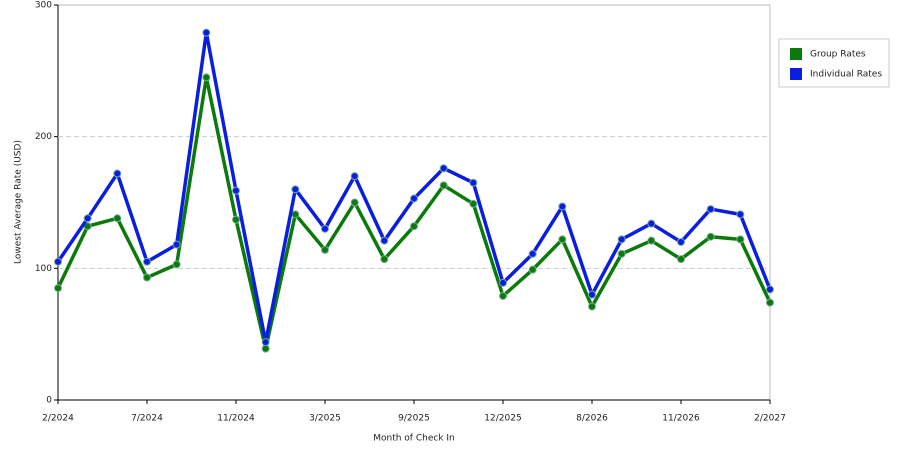  I want to click on x-tick-label: 3/2025, so click(325, 419).